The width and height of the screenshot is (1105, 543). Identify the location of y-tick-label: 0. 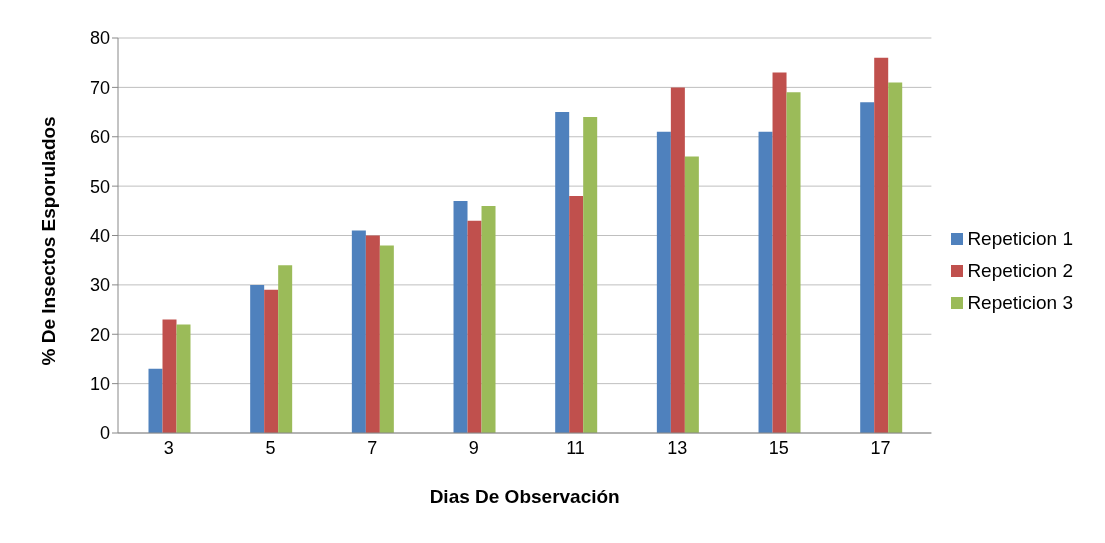
(104, 433).